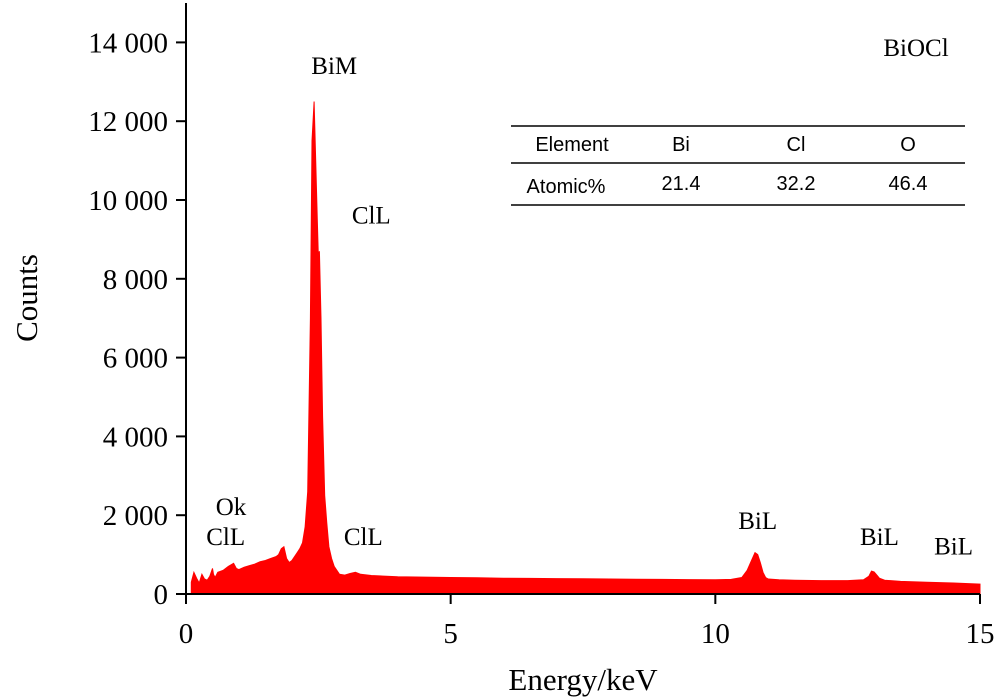 The width and height of the screenshot is (1000, 700). Describe the element at coordinates (796, 184) in the screenshot. I see `table-value-cl: 32.2` at that location.